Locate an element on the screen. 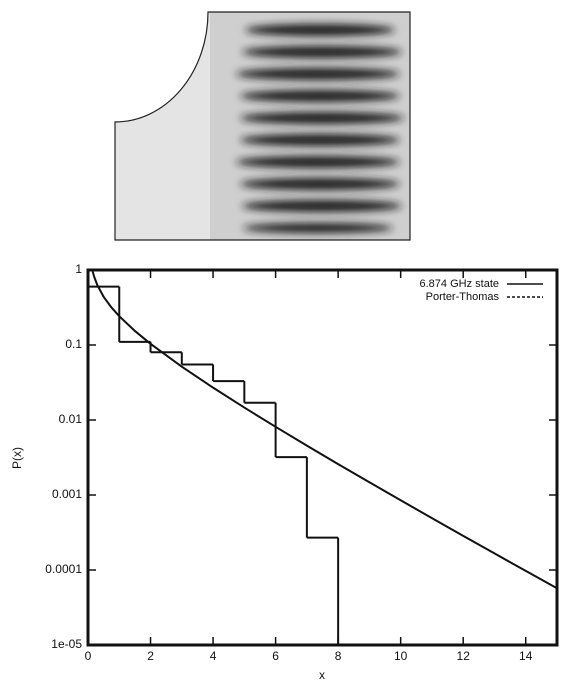 The width and height of the screenshot is (561, 681). x-tick-label: 8 is located at coordinates (338, 656).